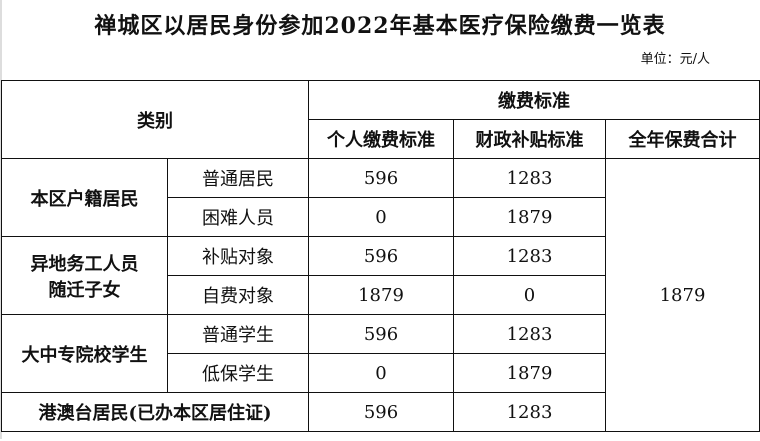 The height and width of the screenshot is (441, 760). Describe the element at coordinates (238, 256) in the screenshot. I see `type-cell: 补贴对象` at that location.